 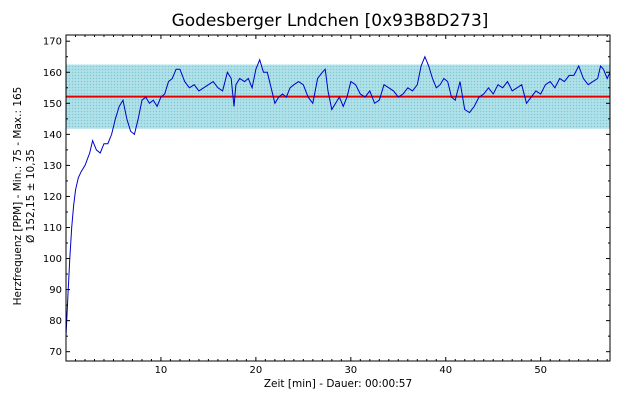 I want to click on y-tick-label: 80, so click(x=55, y=321).